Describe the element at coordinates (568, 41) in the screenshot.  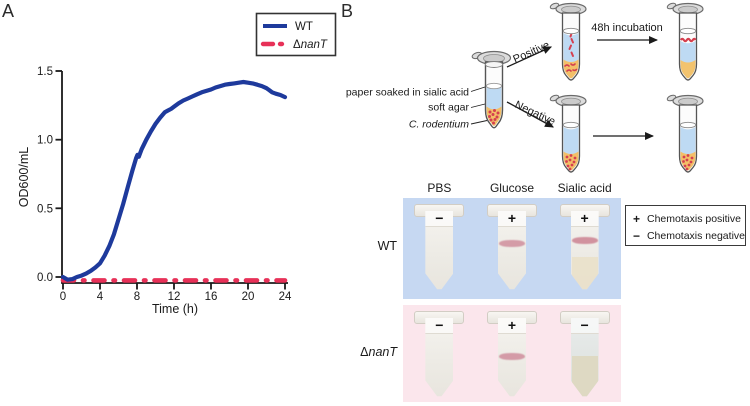
I see `positive-tube-before` at that location.